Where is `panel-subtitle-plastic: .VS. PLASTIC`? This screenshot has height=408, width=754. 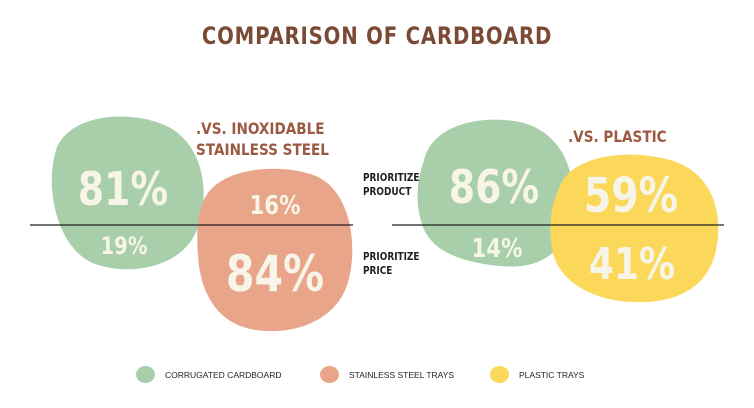
panel-subtitle-plastic: .VS. PLASTIC is located at coordinates (617, 136).